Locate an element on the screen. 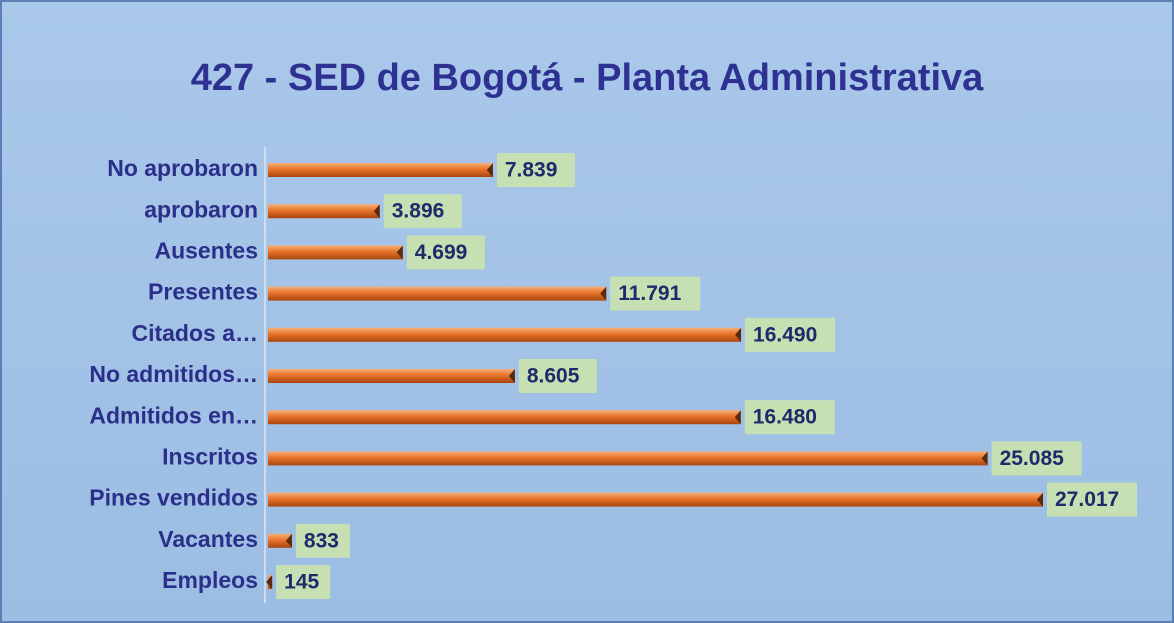  value-label: 4.699 is located at coordinates (441, 252).